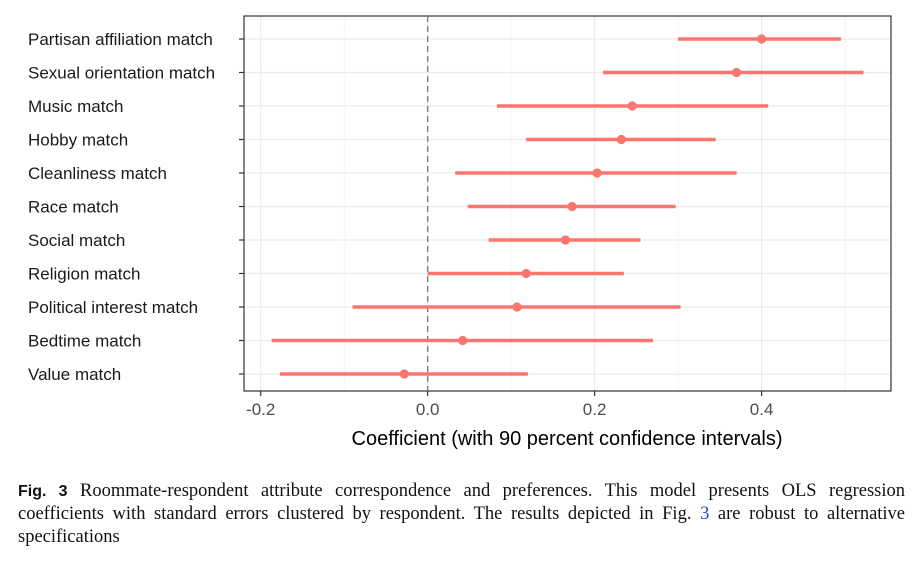  What do you see at coordinates (260, 409) in the screenshot?
I see `x-tick-label: -0.2` at bounding box center [260, 409].